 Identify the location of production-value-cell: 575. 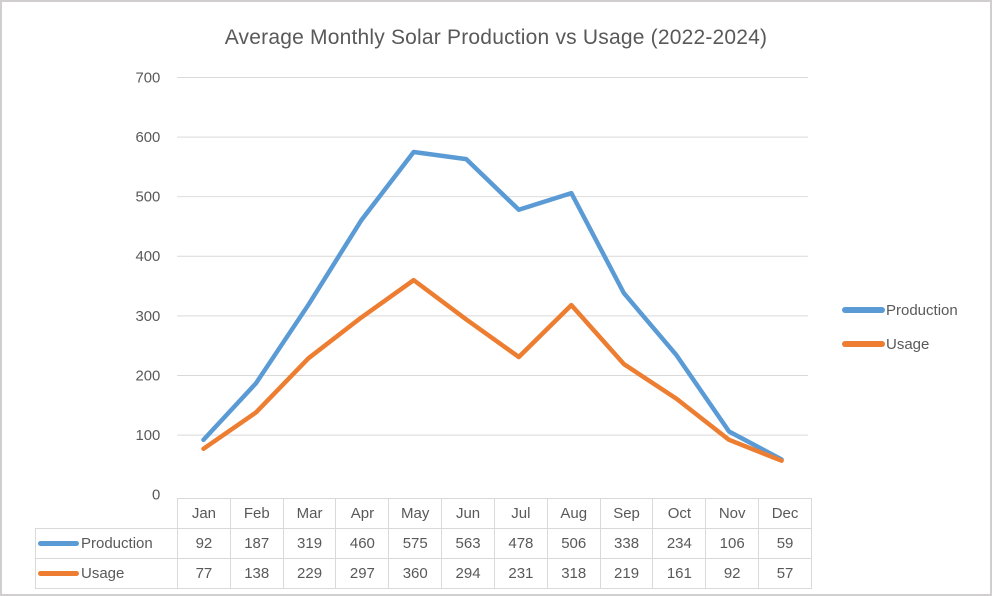
(415, 543).